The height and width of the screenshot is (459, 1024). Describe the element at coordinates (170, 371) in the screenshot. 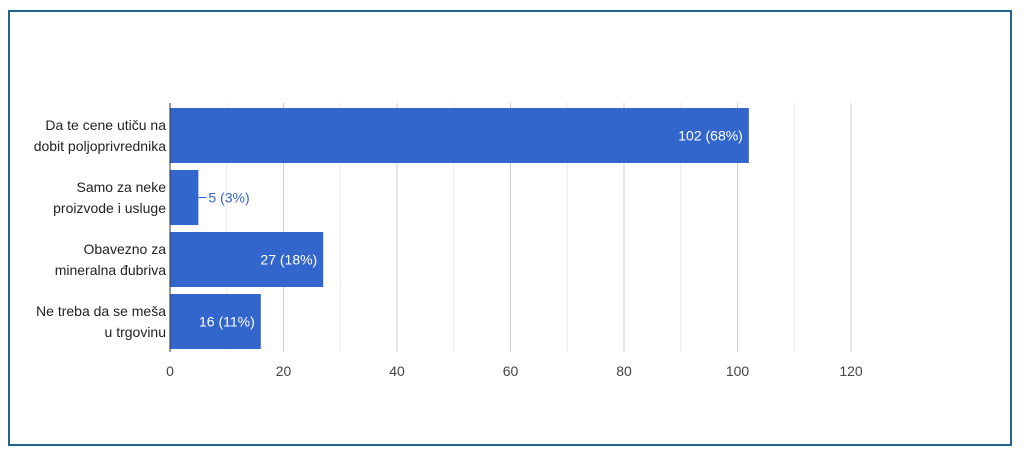

I see `x-tick-label: 0` at that location.